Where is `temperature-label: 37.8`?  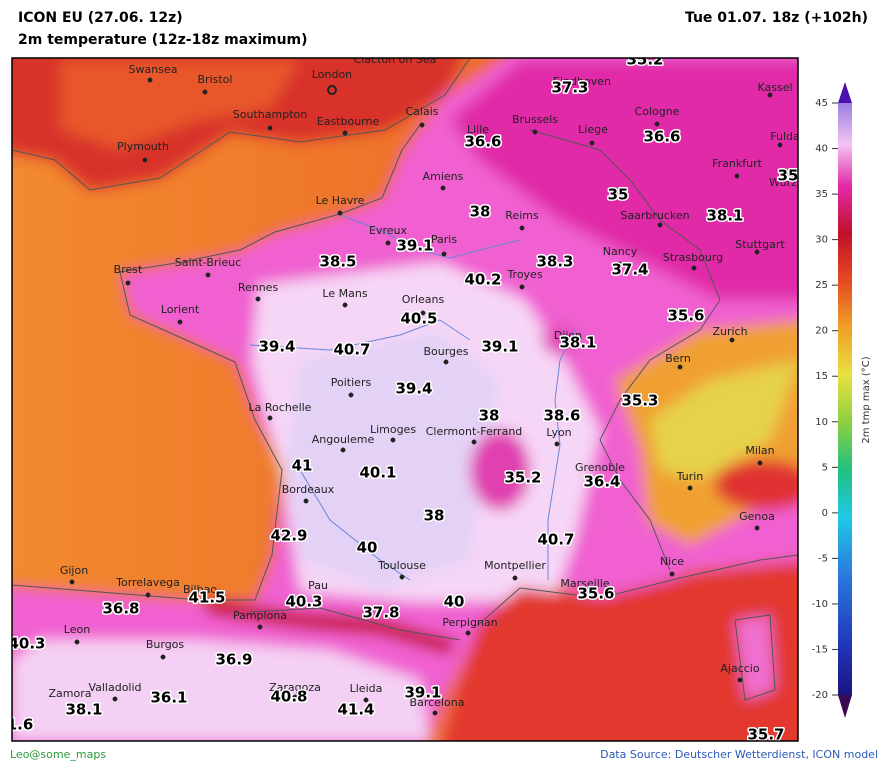 temperature-label: 37.8 is located at coordinates (380, 613).